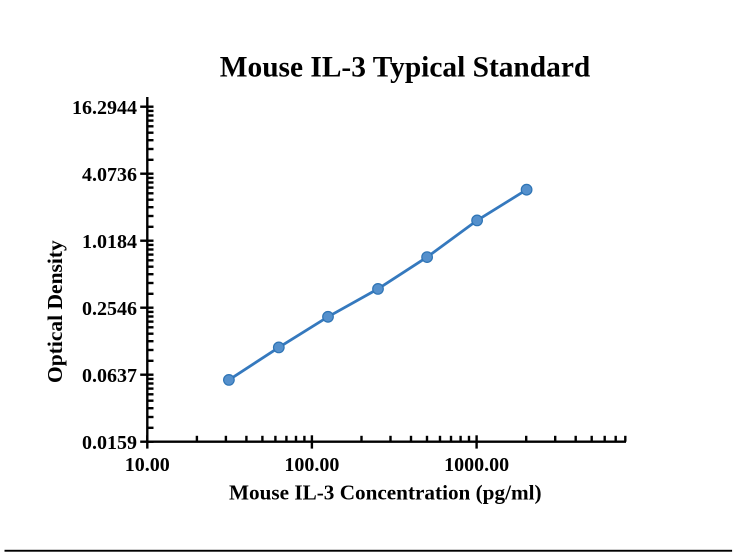  Describe the element at coordinates (405, 68) in the screenshot. I see `svg-text: Mouse IL-3 Typical Standard` at that location.